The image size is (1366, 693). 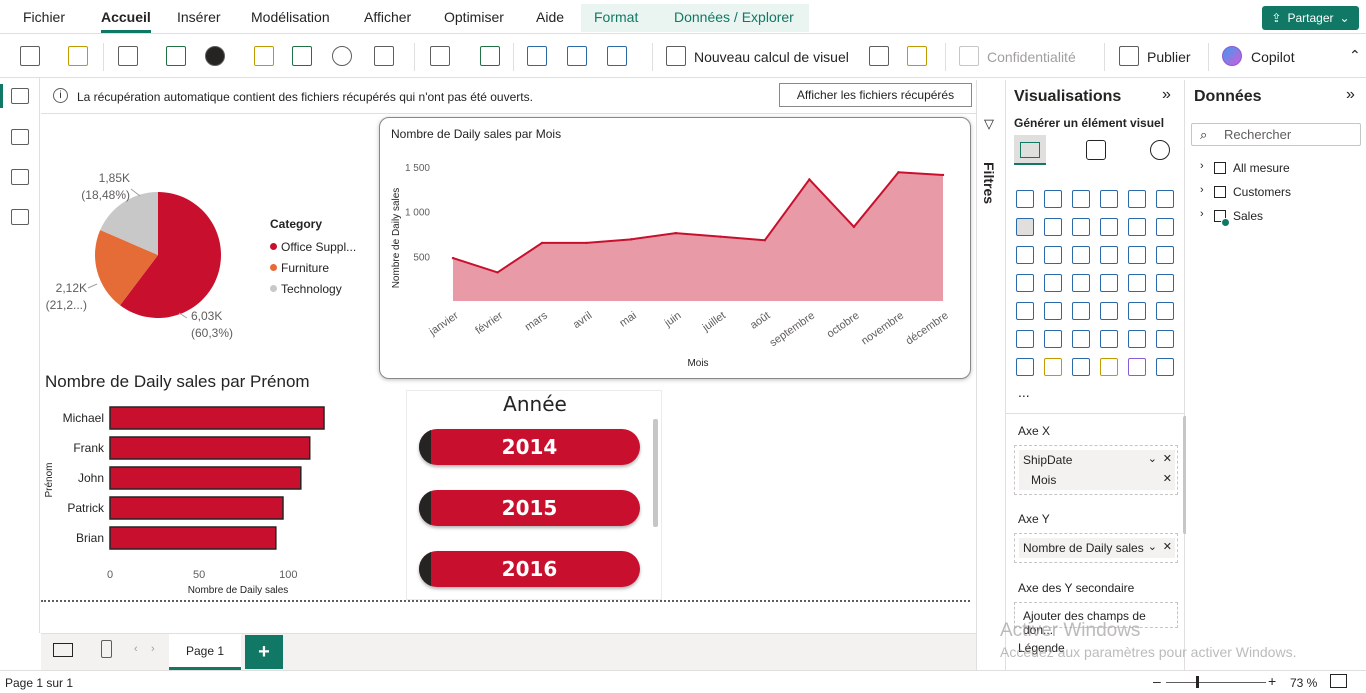 I want to click on transform-data-icon, so click(x=440, y=56).